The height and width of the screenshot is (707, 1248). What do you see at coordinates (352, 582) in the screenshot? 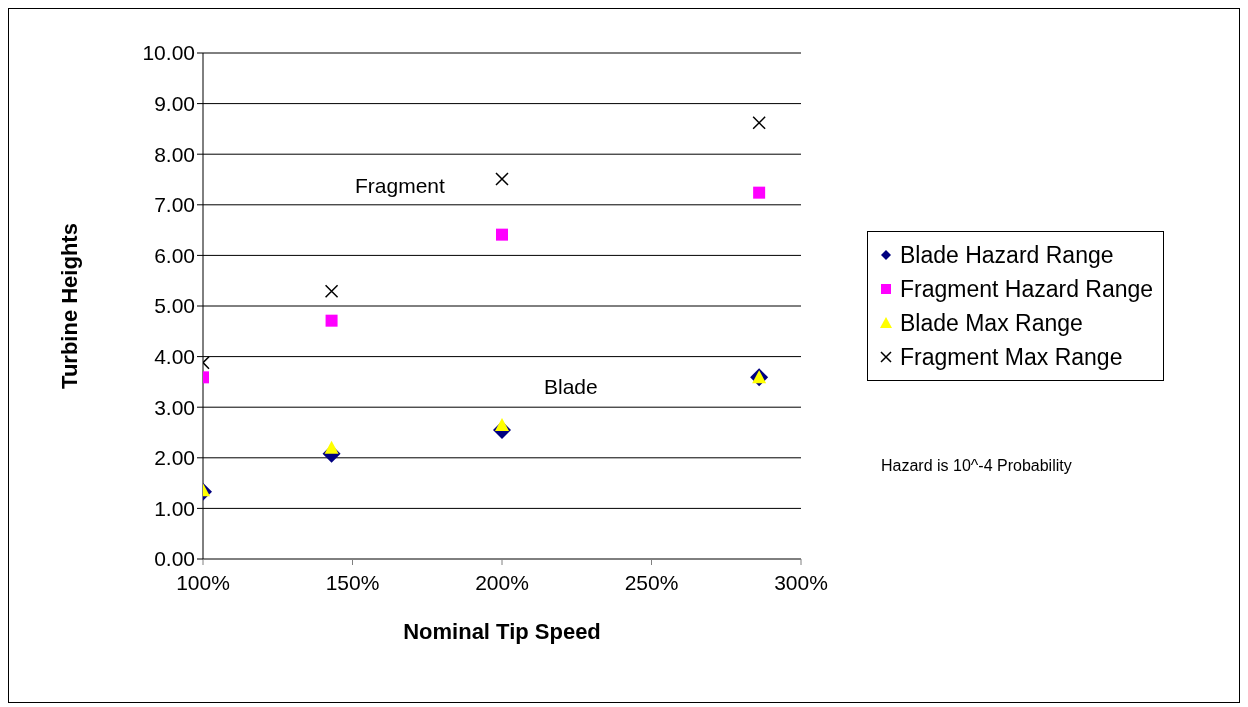
I see `x-tick-label: 150%` at bounding box center [352, 582].